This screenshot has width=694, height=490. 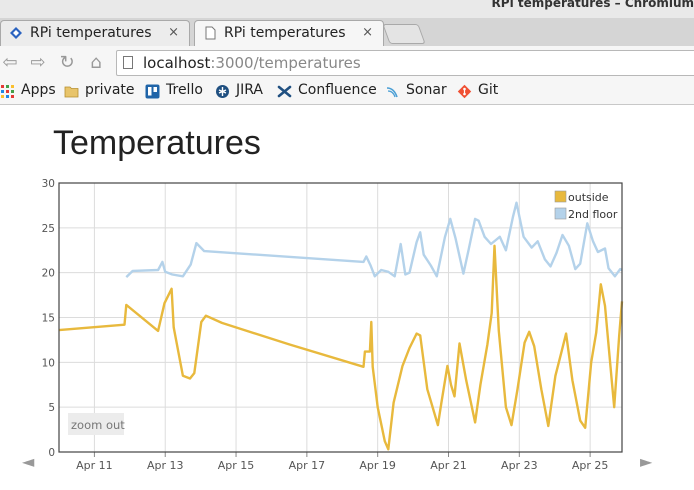 I want to click on confluence-icon, so click(x=284, y=91).